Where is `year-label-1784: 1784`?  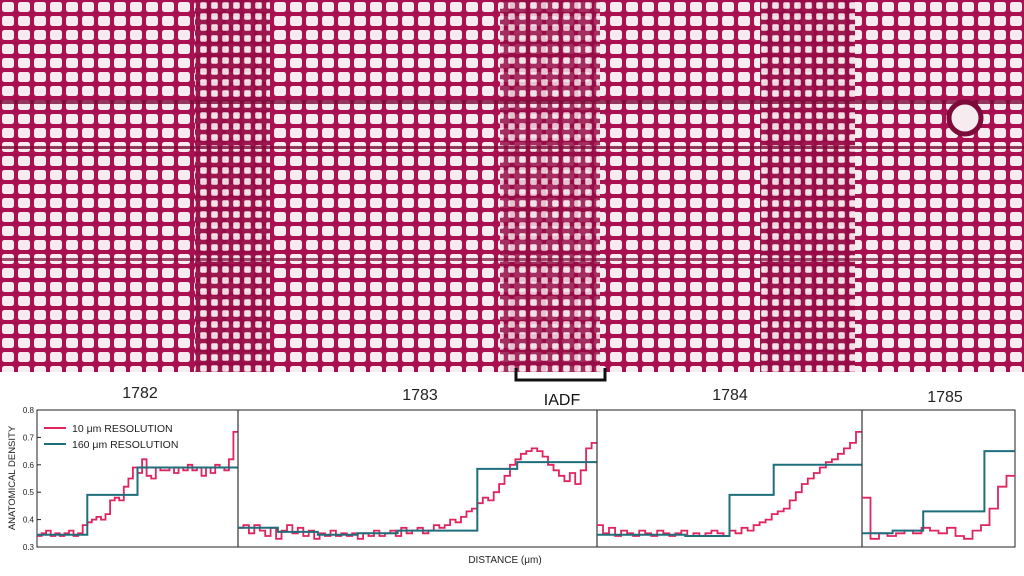 year-label-1784: 1784 is located at coordinates (730, 395).